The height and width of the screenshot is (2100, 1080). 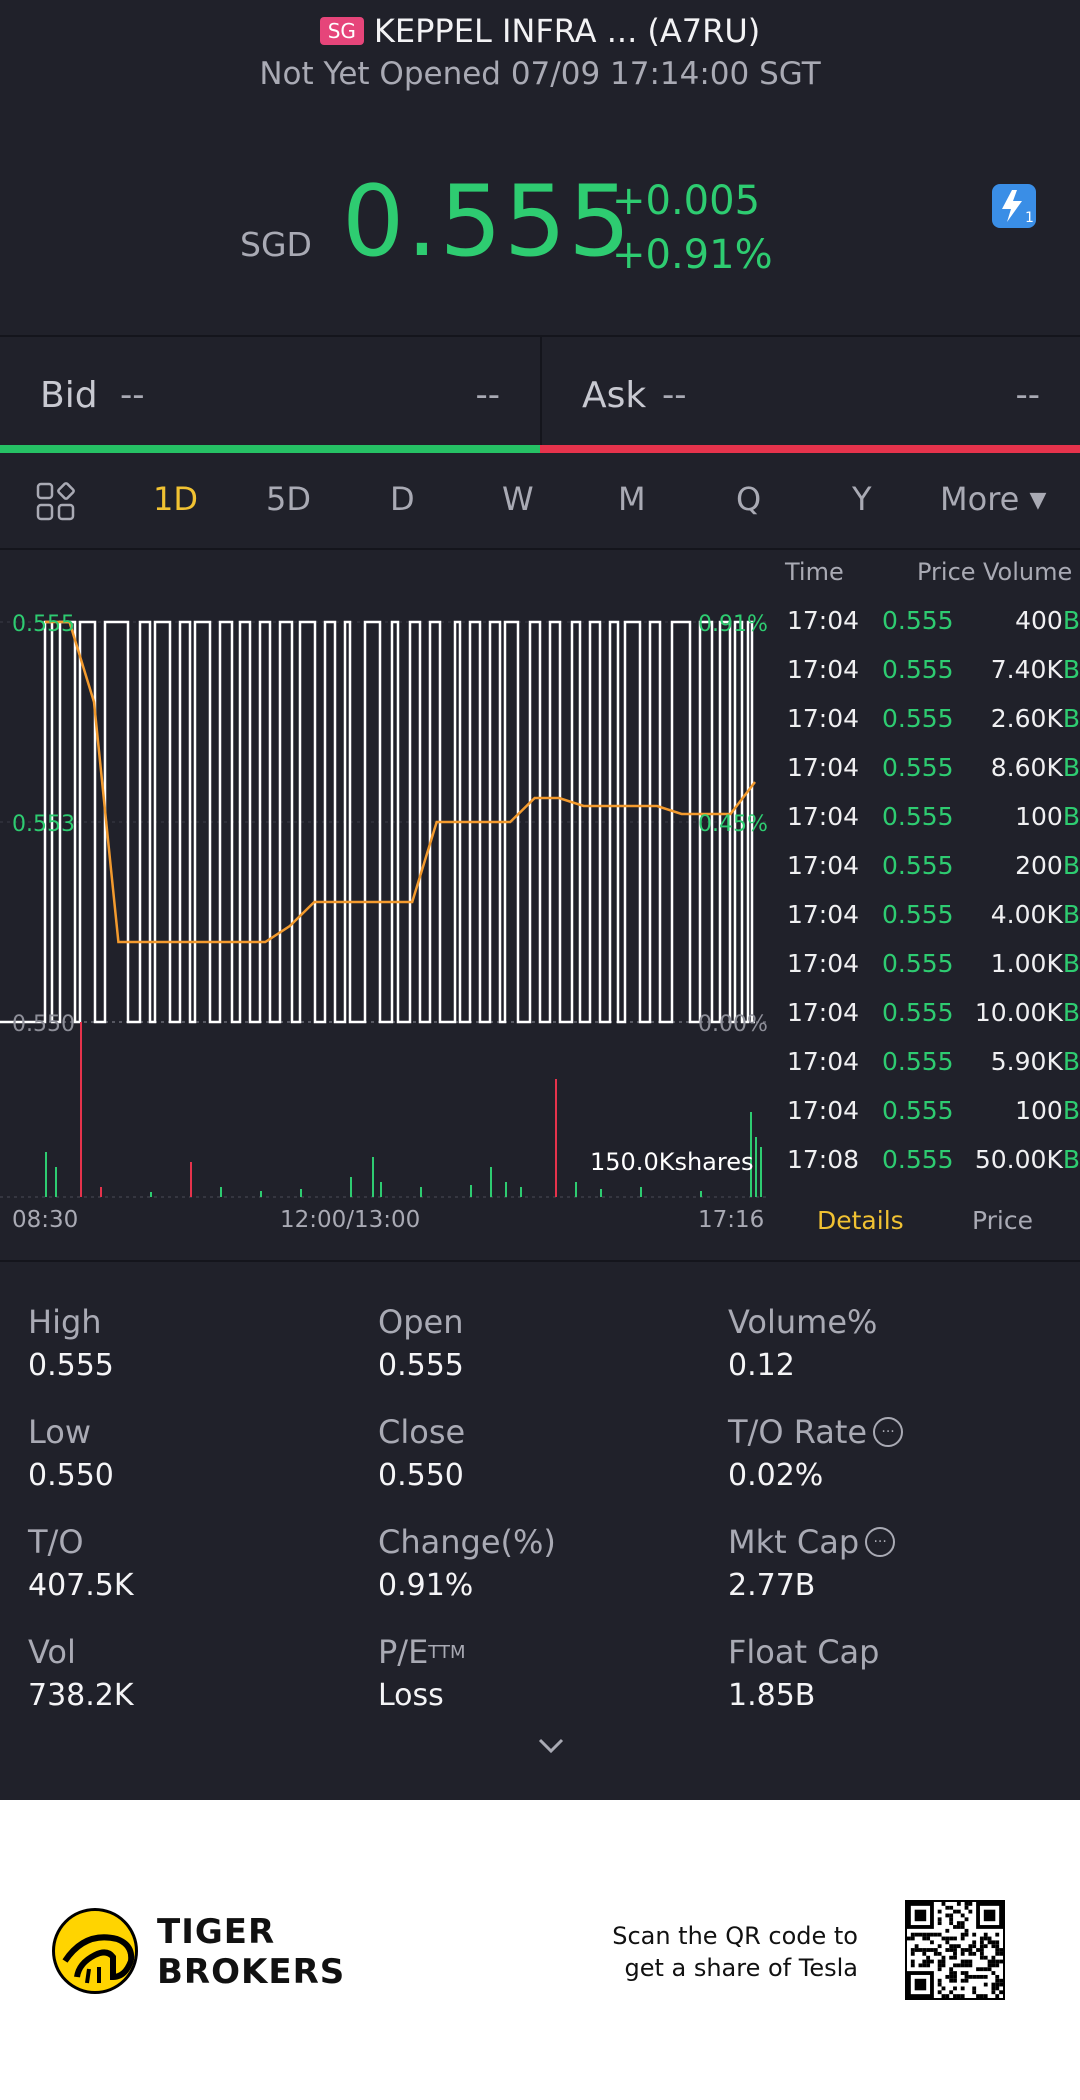 I want to click on bid-cell: Bid -- --, so click(x=270, y=391).